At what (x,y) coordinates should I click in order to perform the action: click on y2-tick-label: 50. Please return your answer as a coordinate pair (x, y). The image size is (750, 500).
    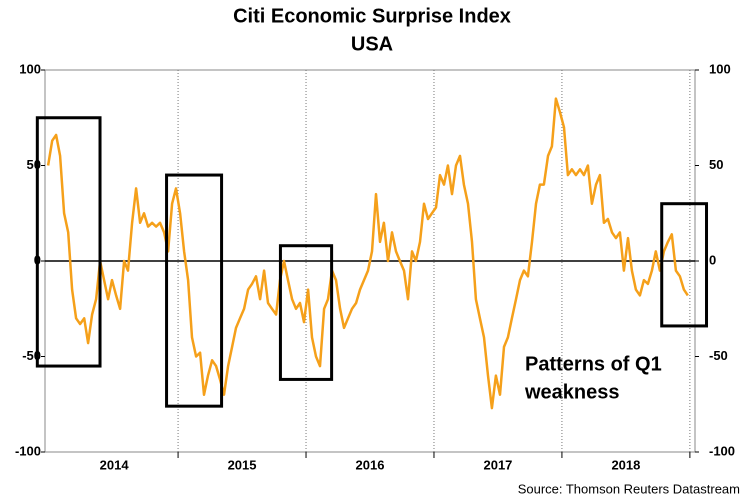
    Looking at the image, I should click on (716, 164).